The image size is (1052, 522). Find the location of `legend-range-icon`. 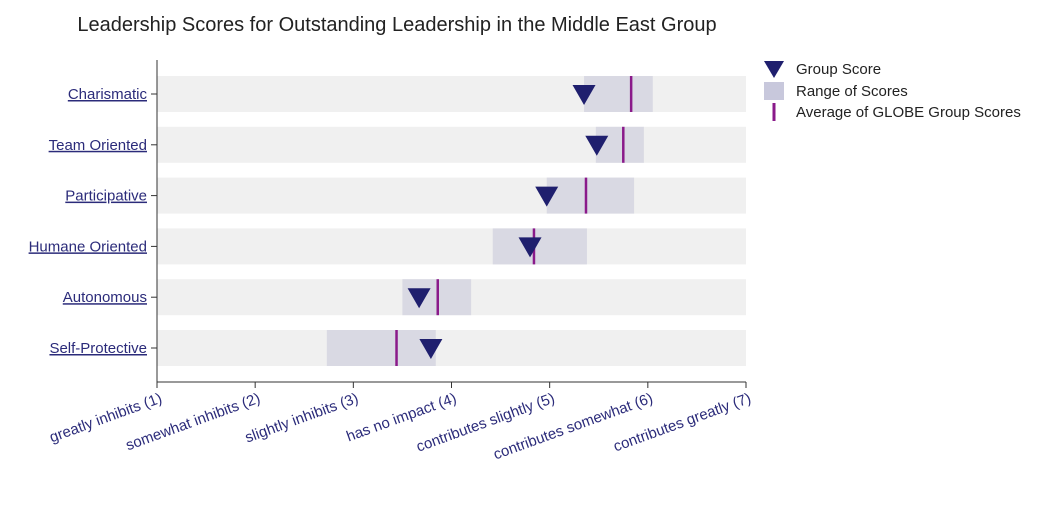

legend-range-icon is located at coordinates (774, 91).